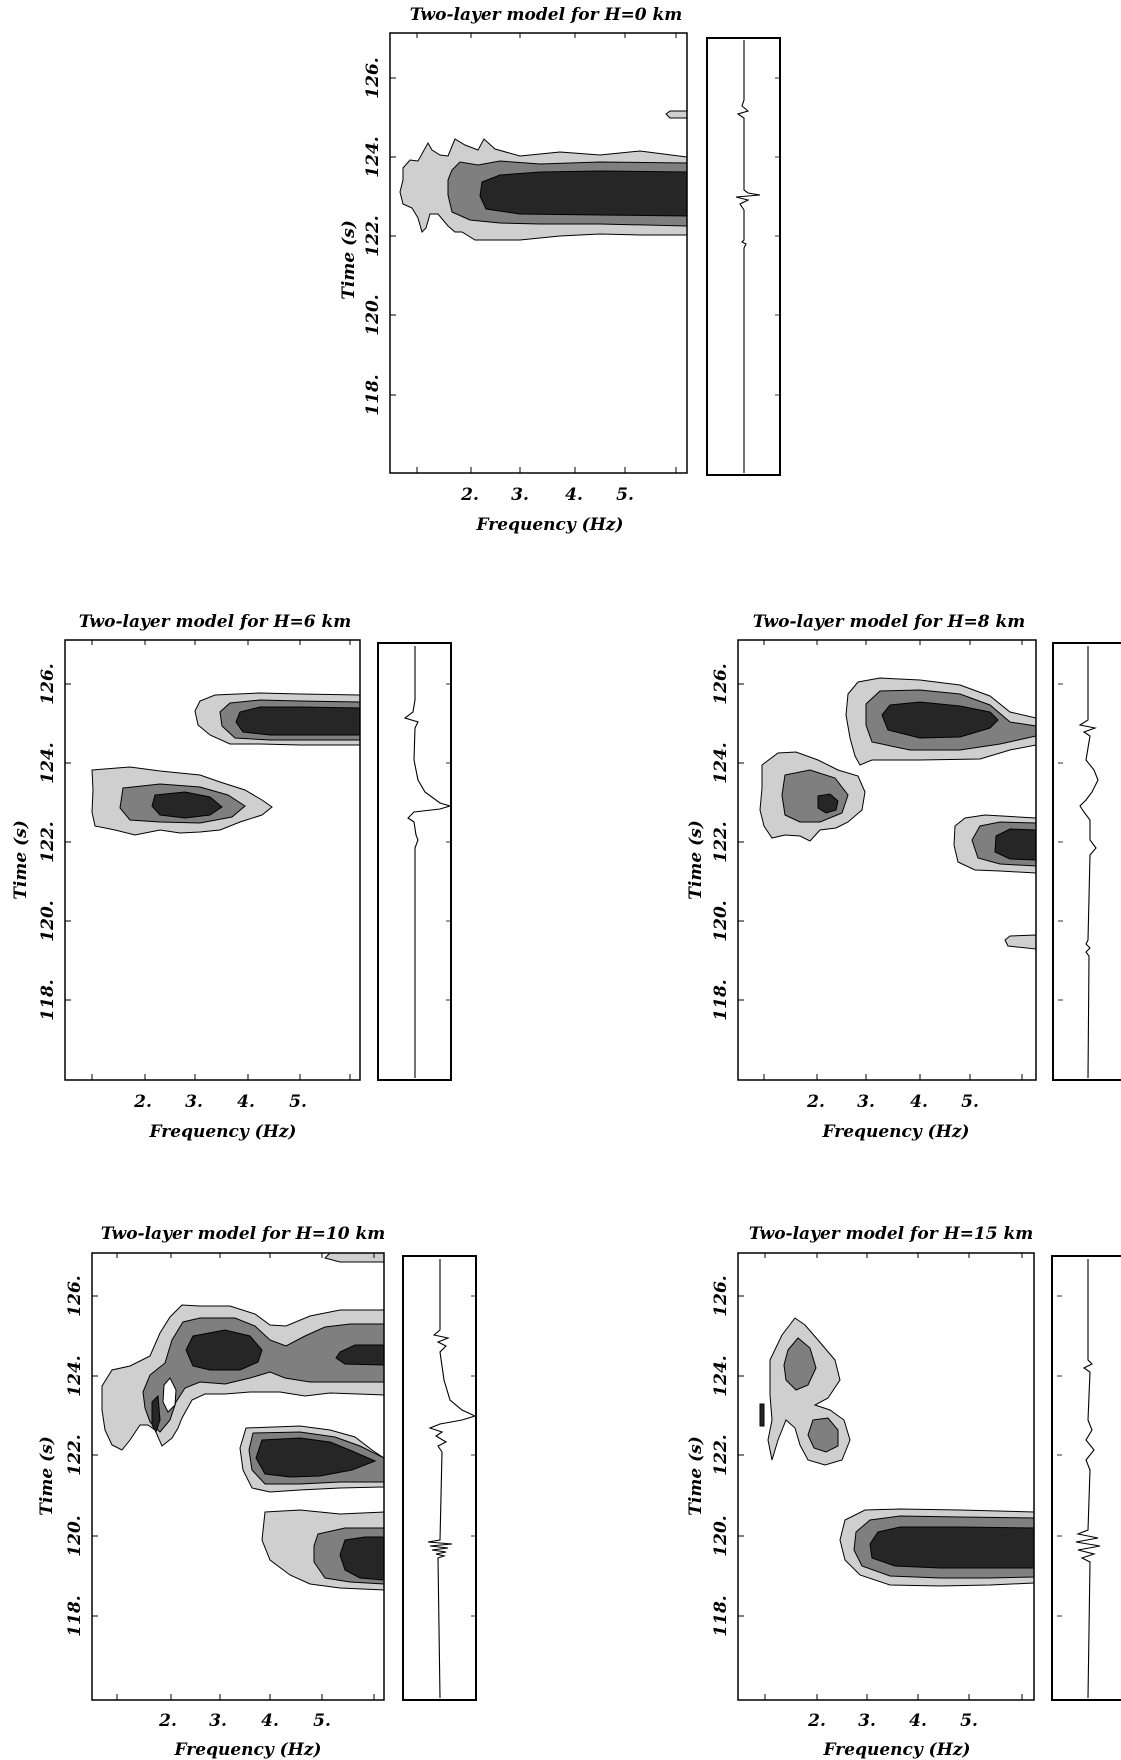 The width and height of the screenshot is (1121, 1760). I want to click on panel-title: Two-layer model for H=0 km, so click(546, 15).